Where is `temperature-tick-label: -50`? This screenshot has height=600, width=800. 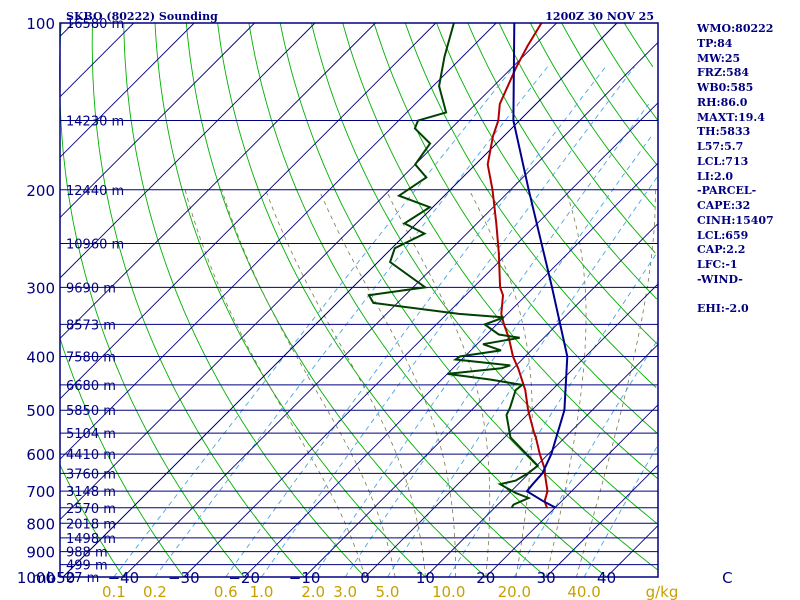 temperature-tick-label: -50 is located at coordinates (63, 578).